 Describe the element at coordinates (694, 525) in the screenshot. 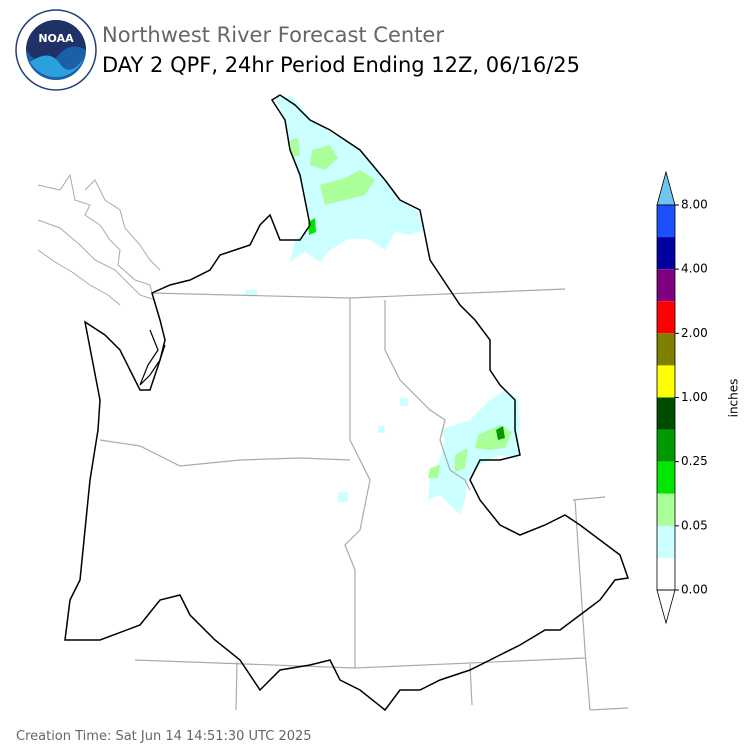

I see `colorbar-label: 0.05` at that location.